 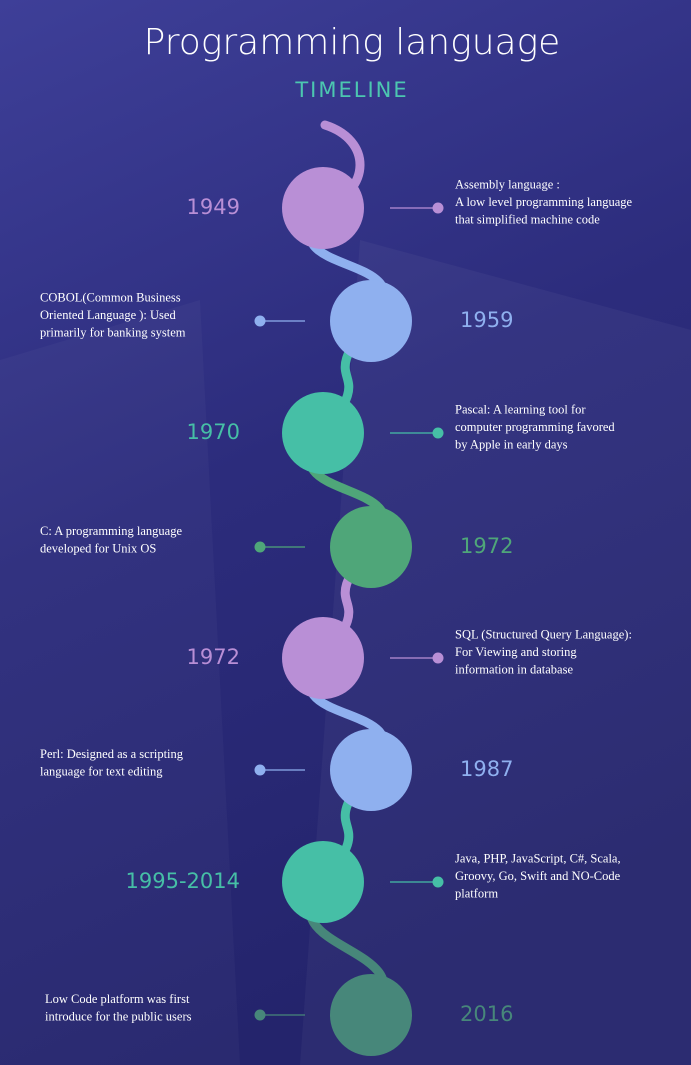 I want to click on description-line: A low level programming language, so click(x=543, y=202).